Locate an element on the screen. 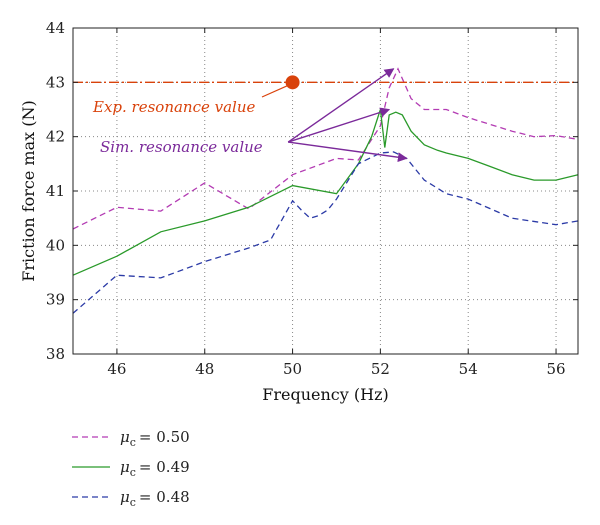  legend-label: μc = 0.50 is located at coordinates (155, 438).